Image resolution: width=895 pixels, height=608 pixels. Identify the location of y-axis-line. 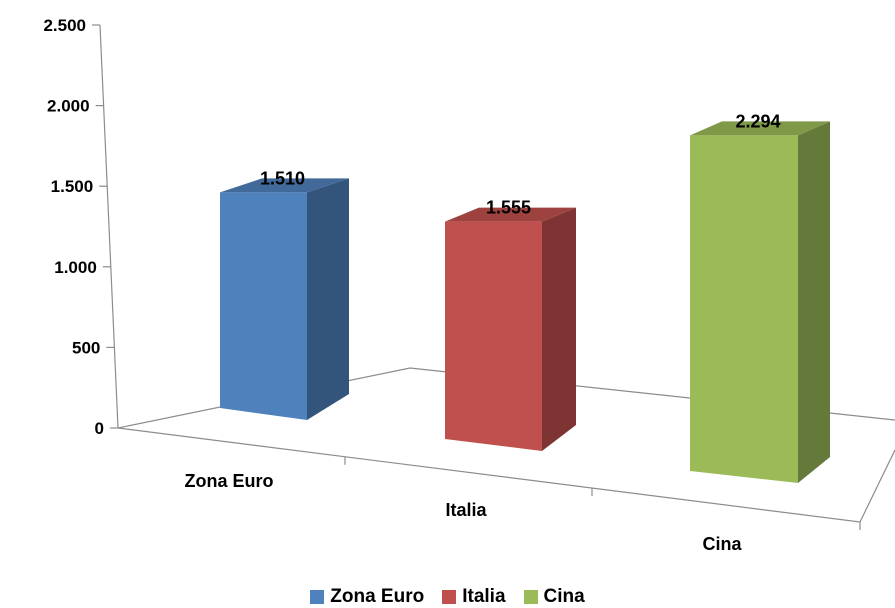
(109, 226).